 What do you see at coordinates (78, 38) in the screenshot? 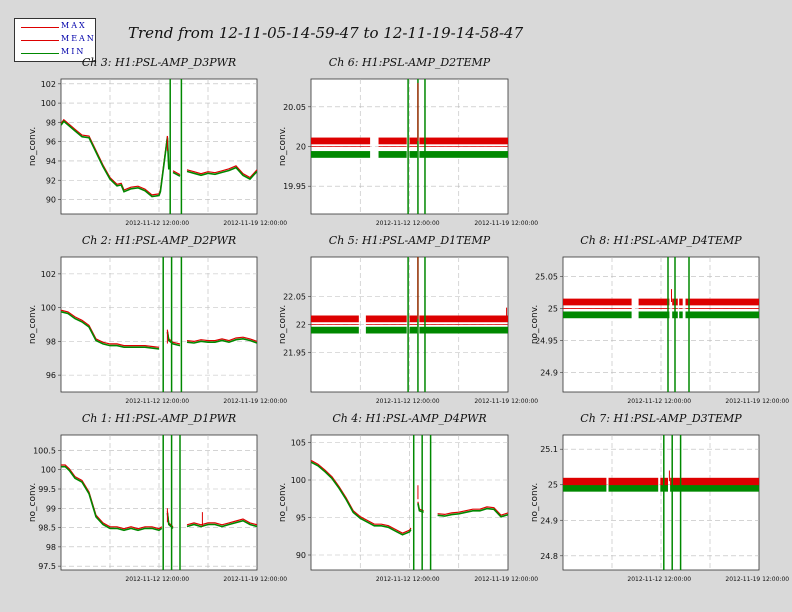
I see `legend-mean-label: MEAN` at bounding box center [78, 38].